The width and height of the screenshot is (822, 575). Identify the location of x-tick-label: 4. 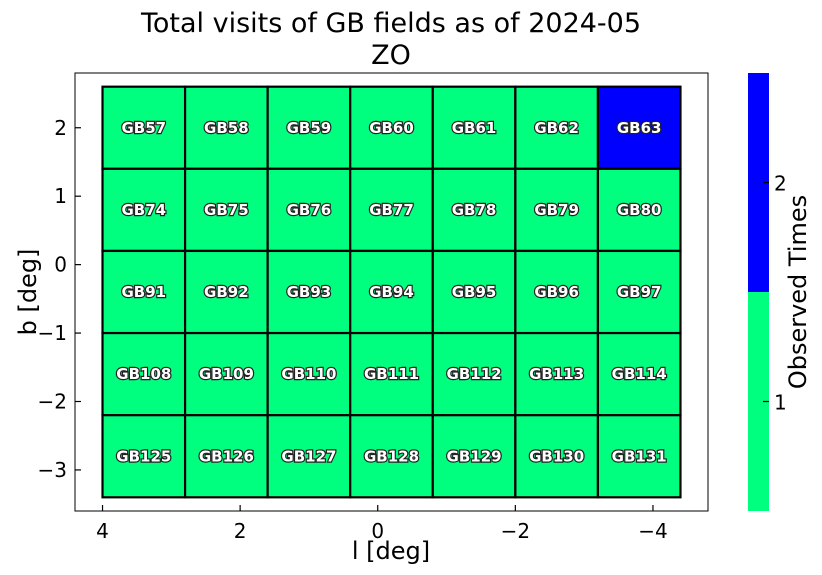
(102, 531).